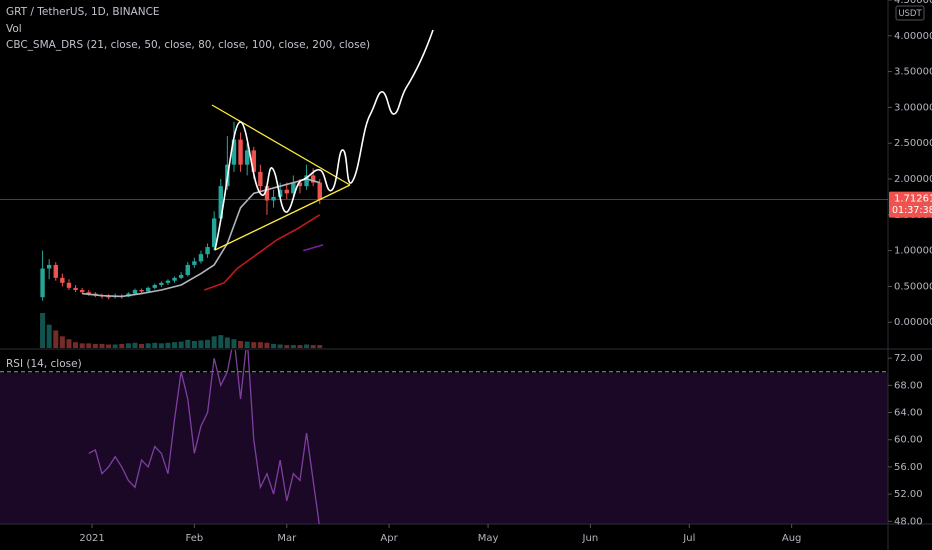 This screenshot has width=932, height=550. What do you see at coordinates (910, 204) in the screenshot?
I see `price-tag` at bounding box center [910, 204].